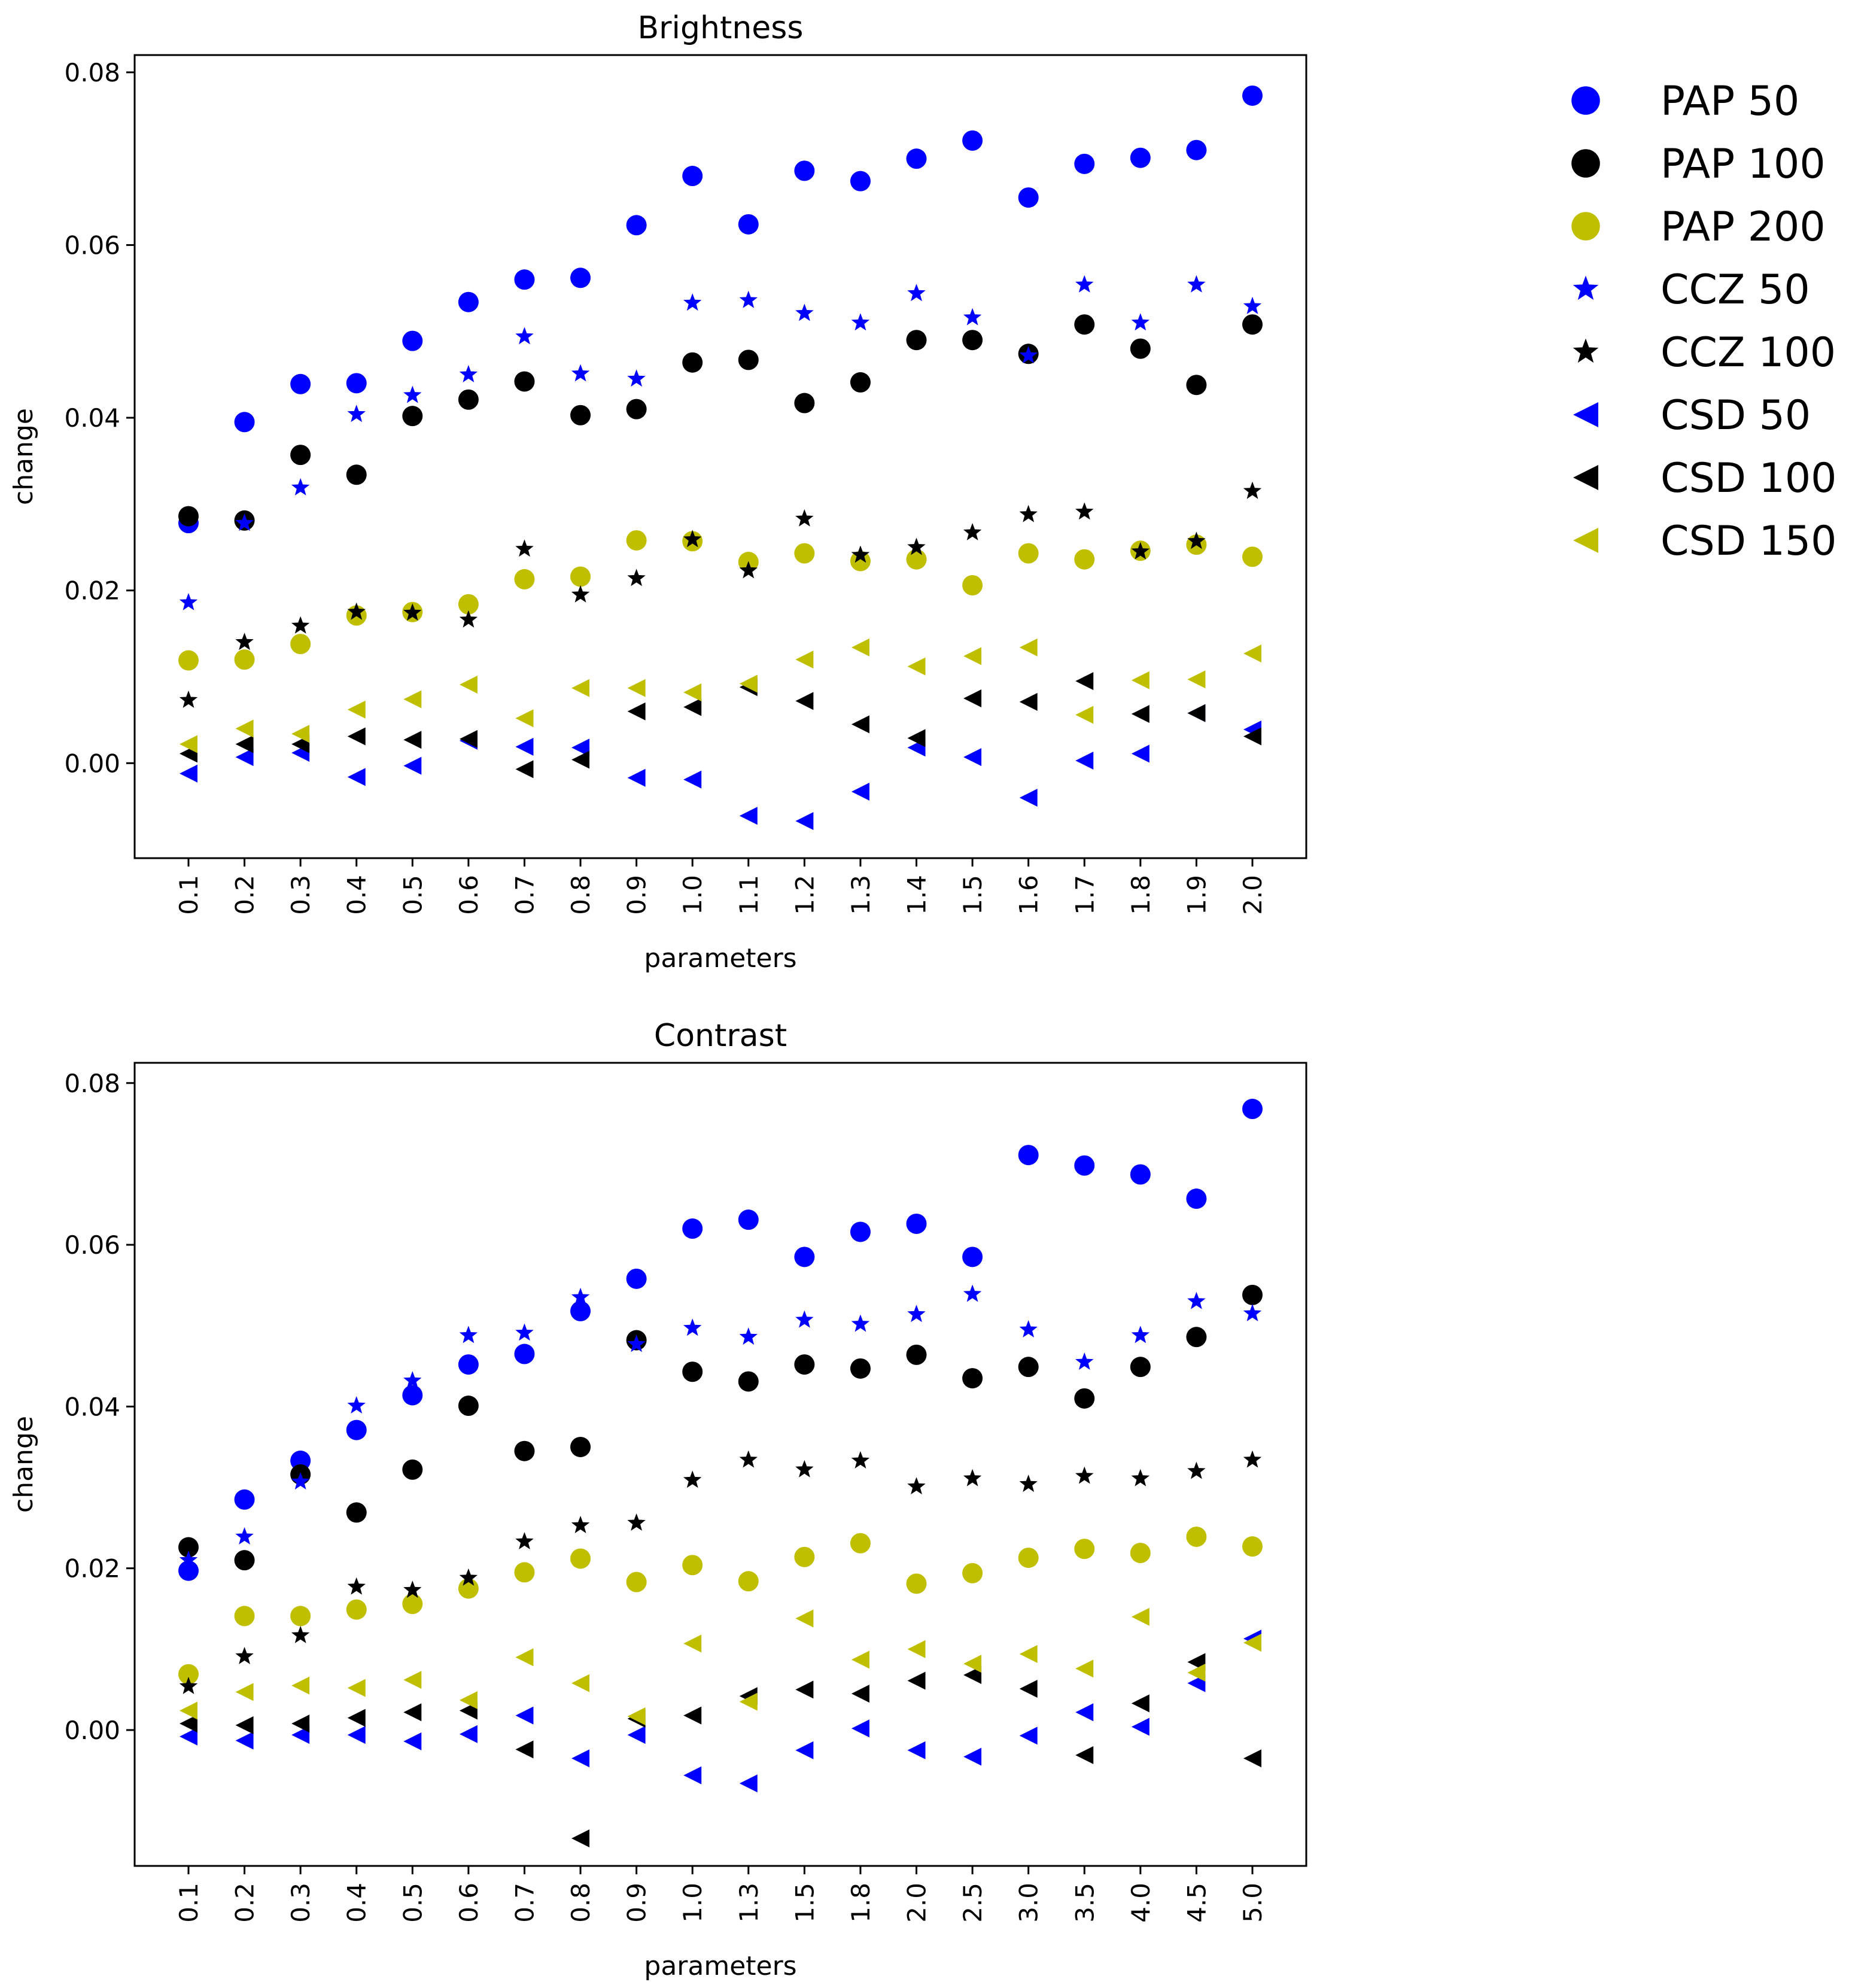 Image resolution: width=1849 pixels, height=1988 pixels. Describe the element at coordinates (189, 895) in the screenshot. I see `x-tick-label: 0.1` at that location.